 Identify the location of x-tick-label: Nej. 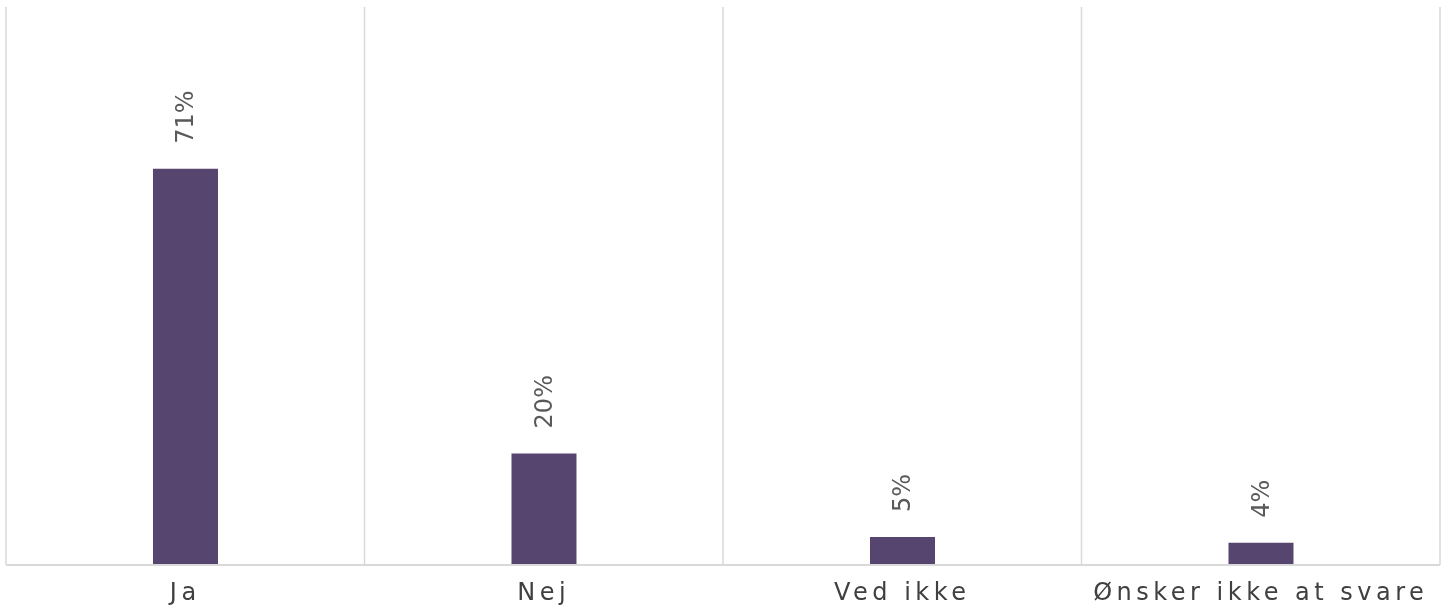
(544, 592).